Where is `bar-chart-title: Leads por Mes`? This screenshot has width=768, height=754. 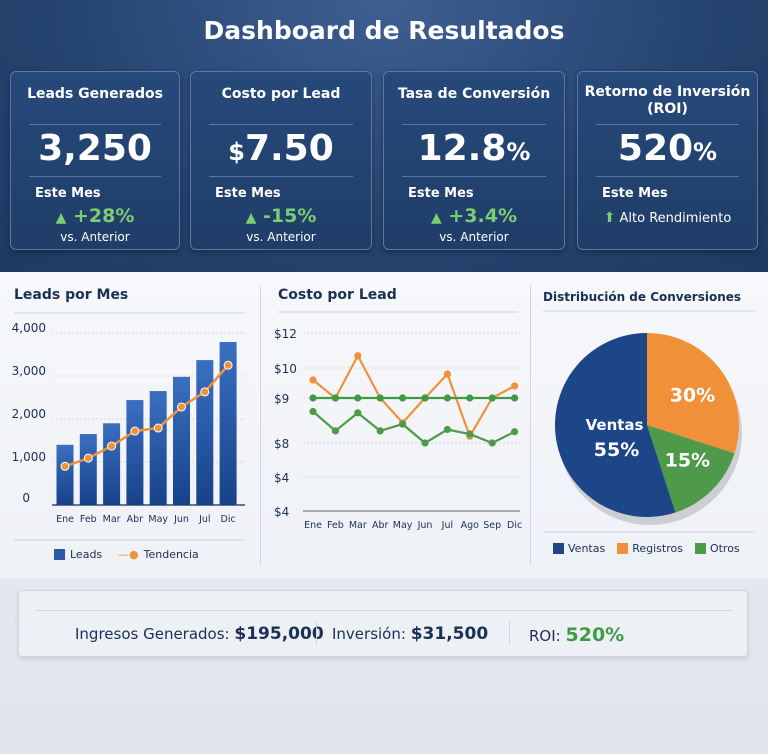
bar-chart-title: Leads por Mes is located at coordinates (71, 295).